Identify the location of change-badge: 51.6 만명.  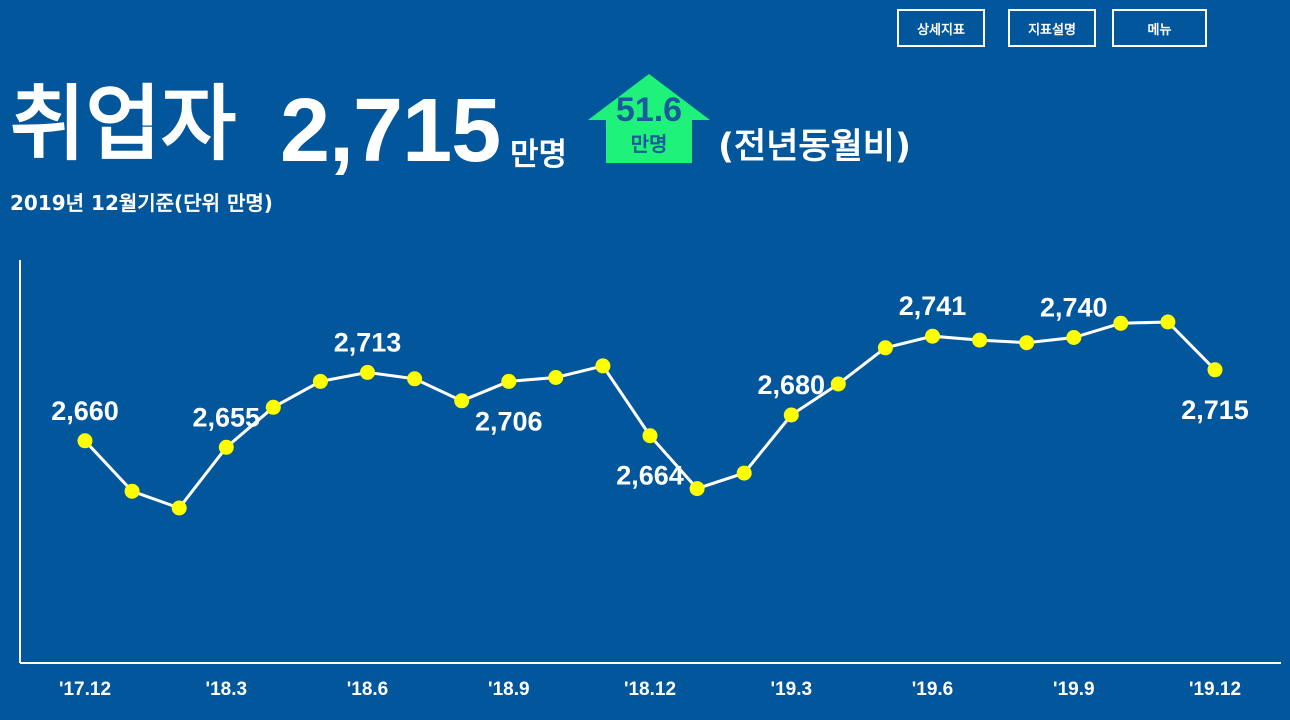
(649, 118).